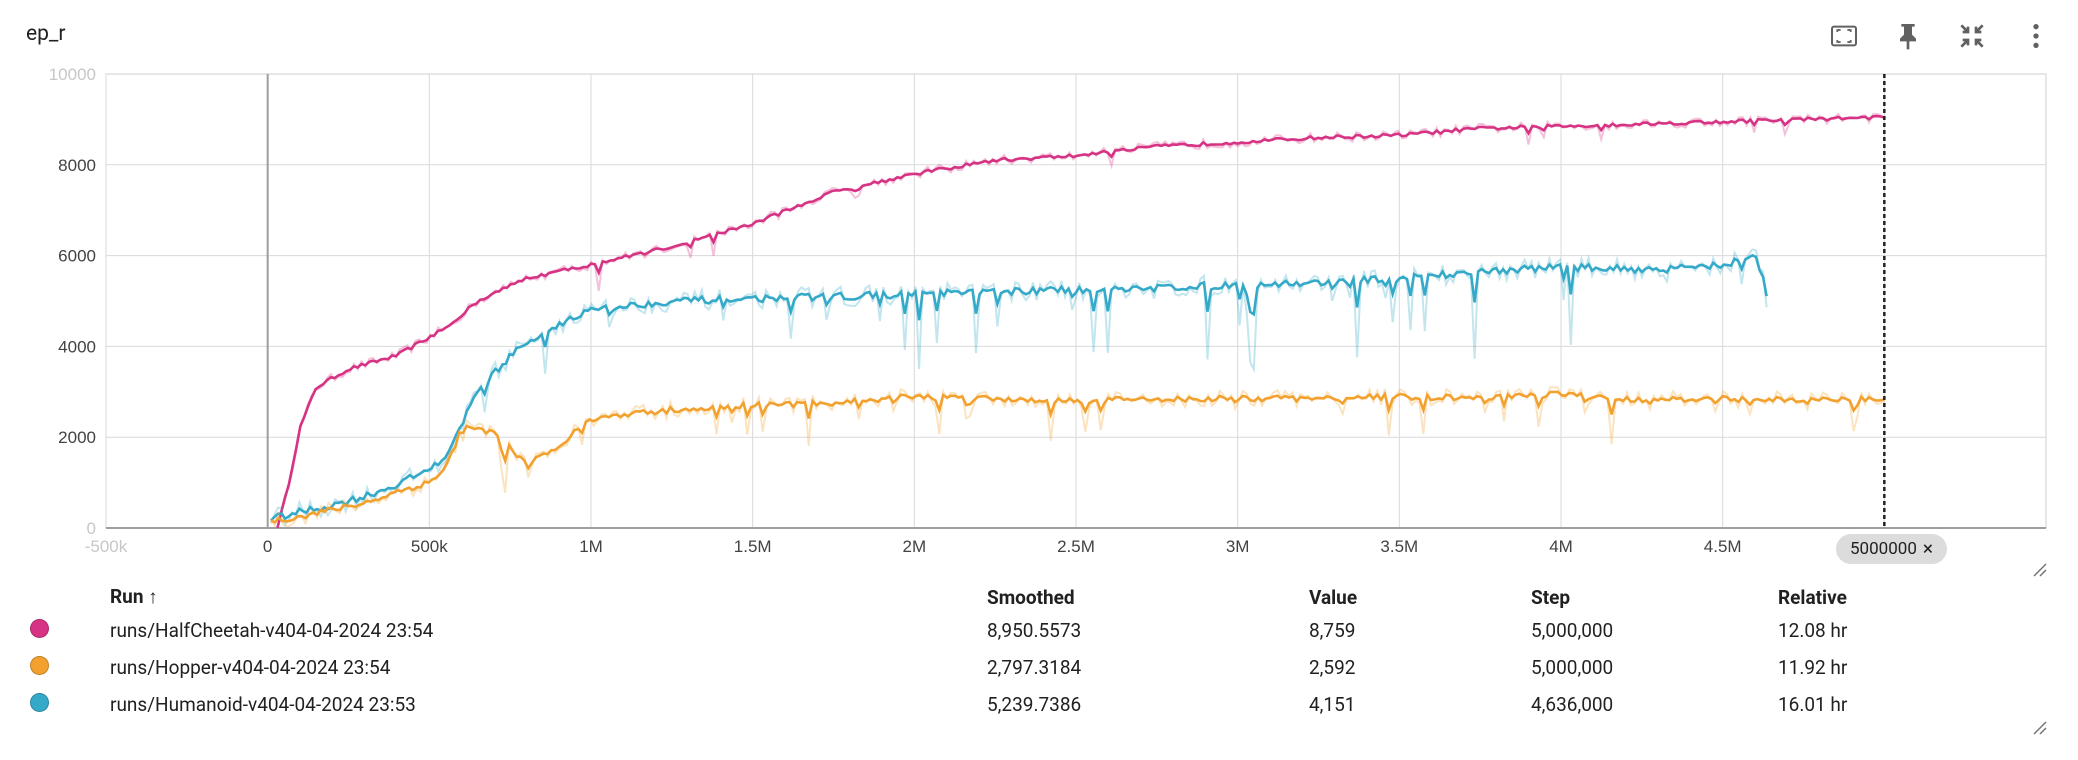  I want to click on card-title: ep_r, so click(46, 34).